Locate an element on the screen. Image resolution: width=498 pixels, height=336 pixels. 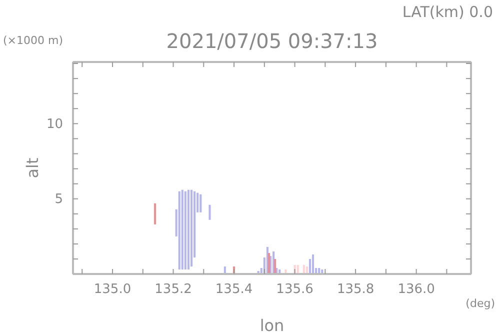
x-tick-label: 135.0 is located at coordinates (113, 290).